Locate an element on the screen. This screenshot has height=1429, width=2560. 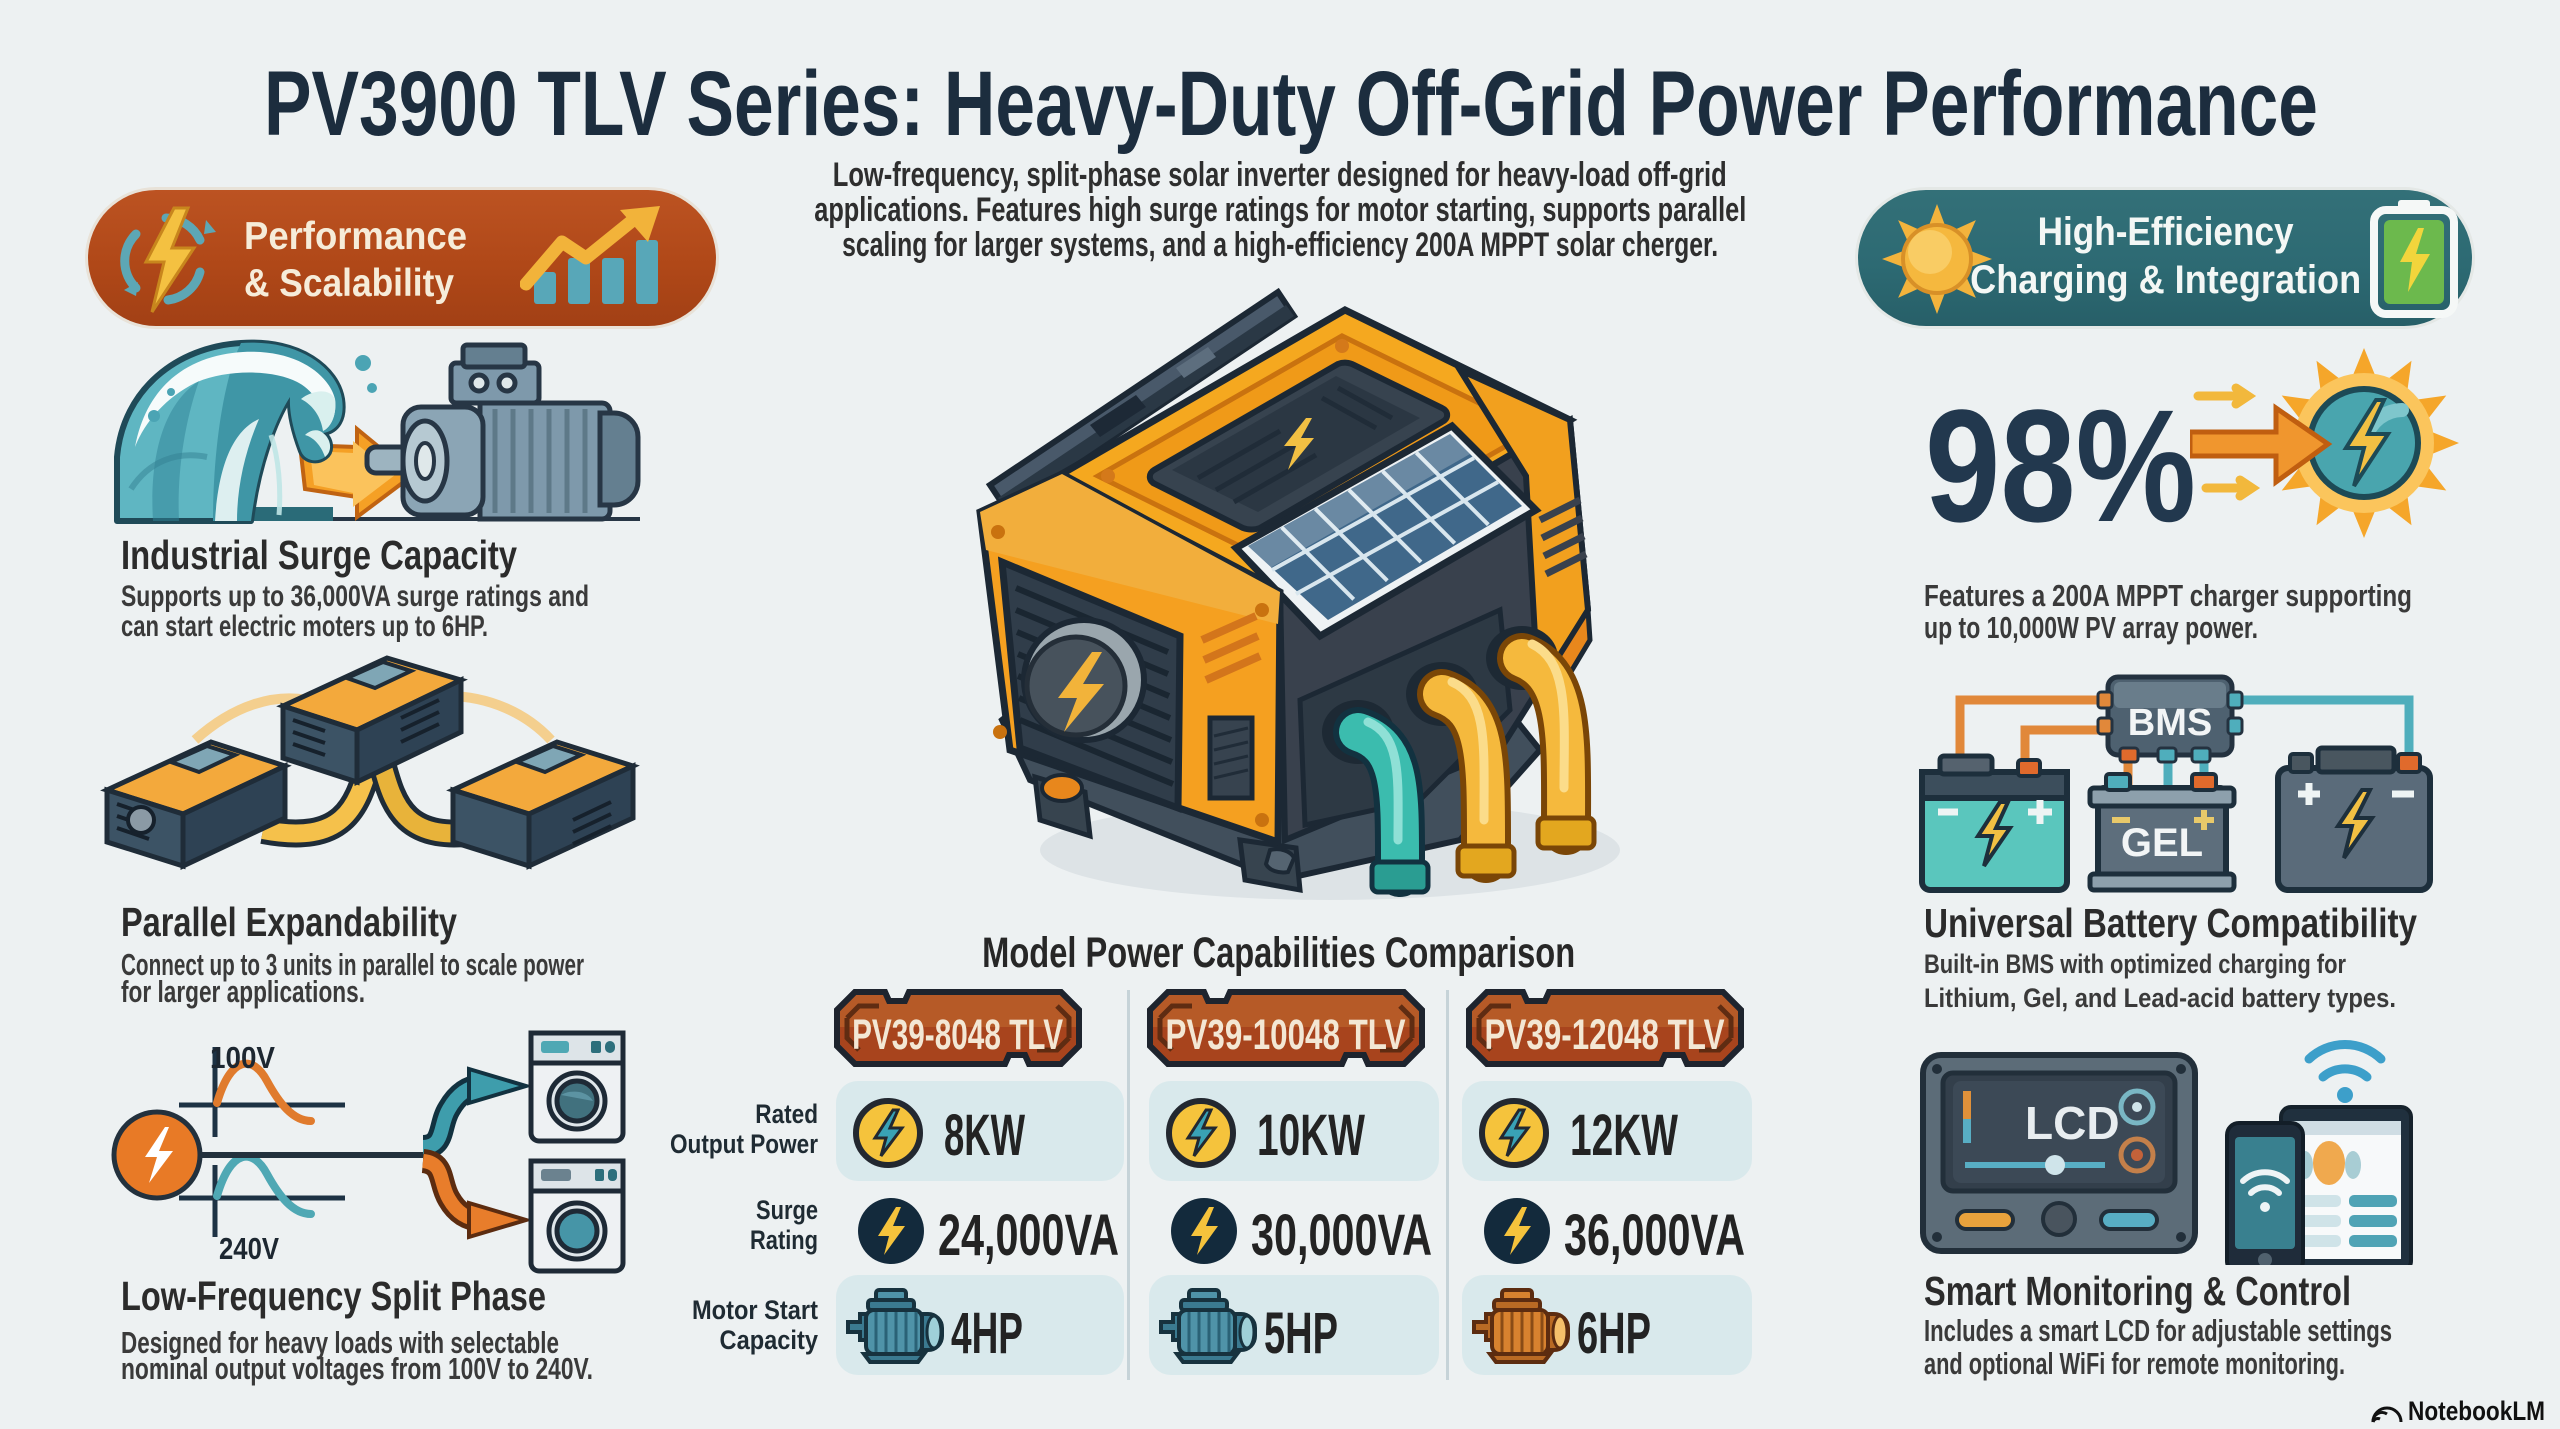
svg-text: GEL is located at coordinates (2162, 843).